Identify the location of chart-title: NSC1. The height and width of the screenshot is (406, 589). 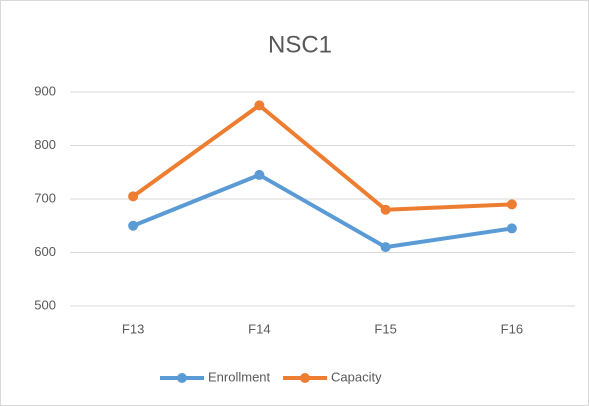
(300, 44).